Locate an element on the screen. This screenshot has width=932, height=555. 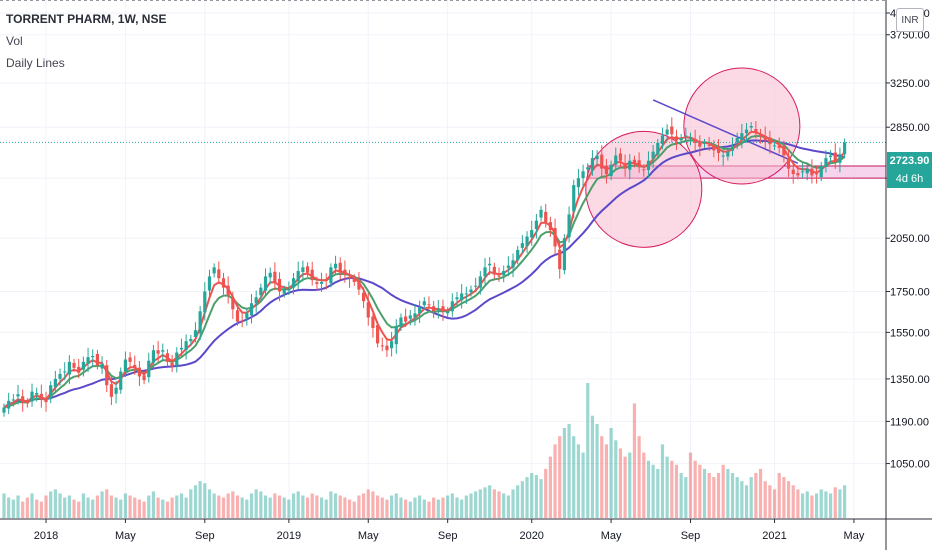
currency-button: INR is located at coordinates (910, 20).